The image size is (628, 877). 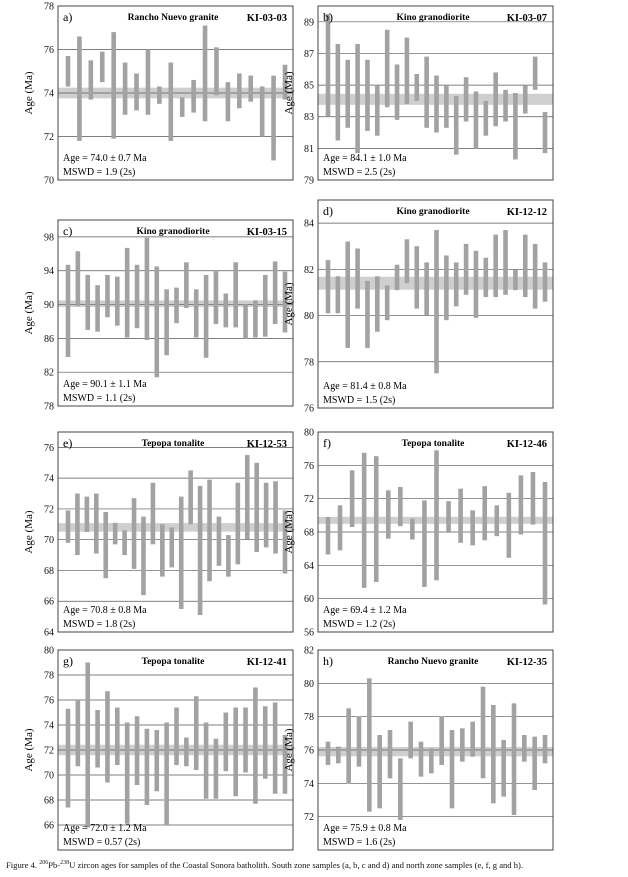 What do you see at coordinates (527, 444) in the screenshot?
I see `sample-id: KI-12-46` at bounding box center [527, 444].